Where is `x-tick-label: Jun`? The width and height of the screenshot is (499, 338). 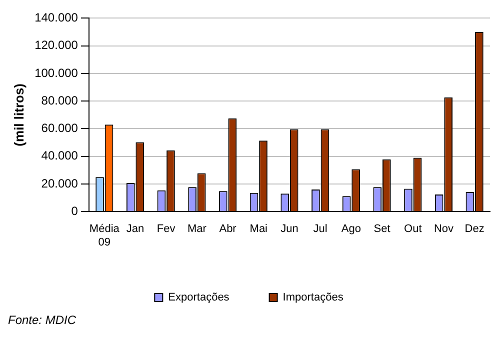
x-tick-label: Jun is located at coordinates (289, 229).